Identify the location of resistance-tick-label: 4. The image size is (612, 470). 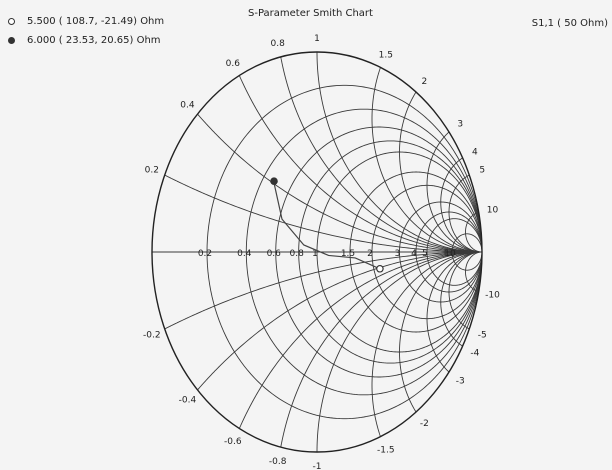
(414, 254).